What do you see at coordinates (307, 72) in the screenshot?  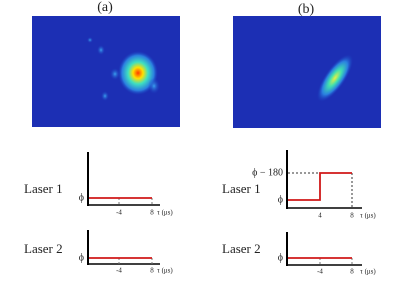 I see `image-b` at bounding box center [307, 72].